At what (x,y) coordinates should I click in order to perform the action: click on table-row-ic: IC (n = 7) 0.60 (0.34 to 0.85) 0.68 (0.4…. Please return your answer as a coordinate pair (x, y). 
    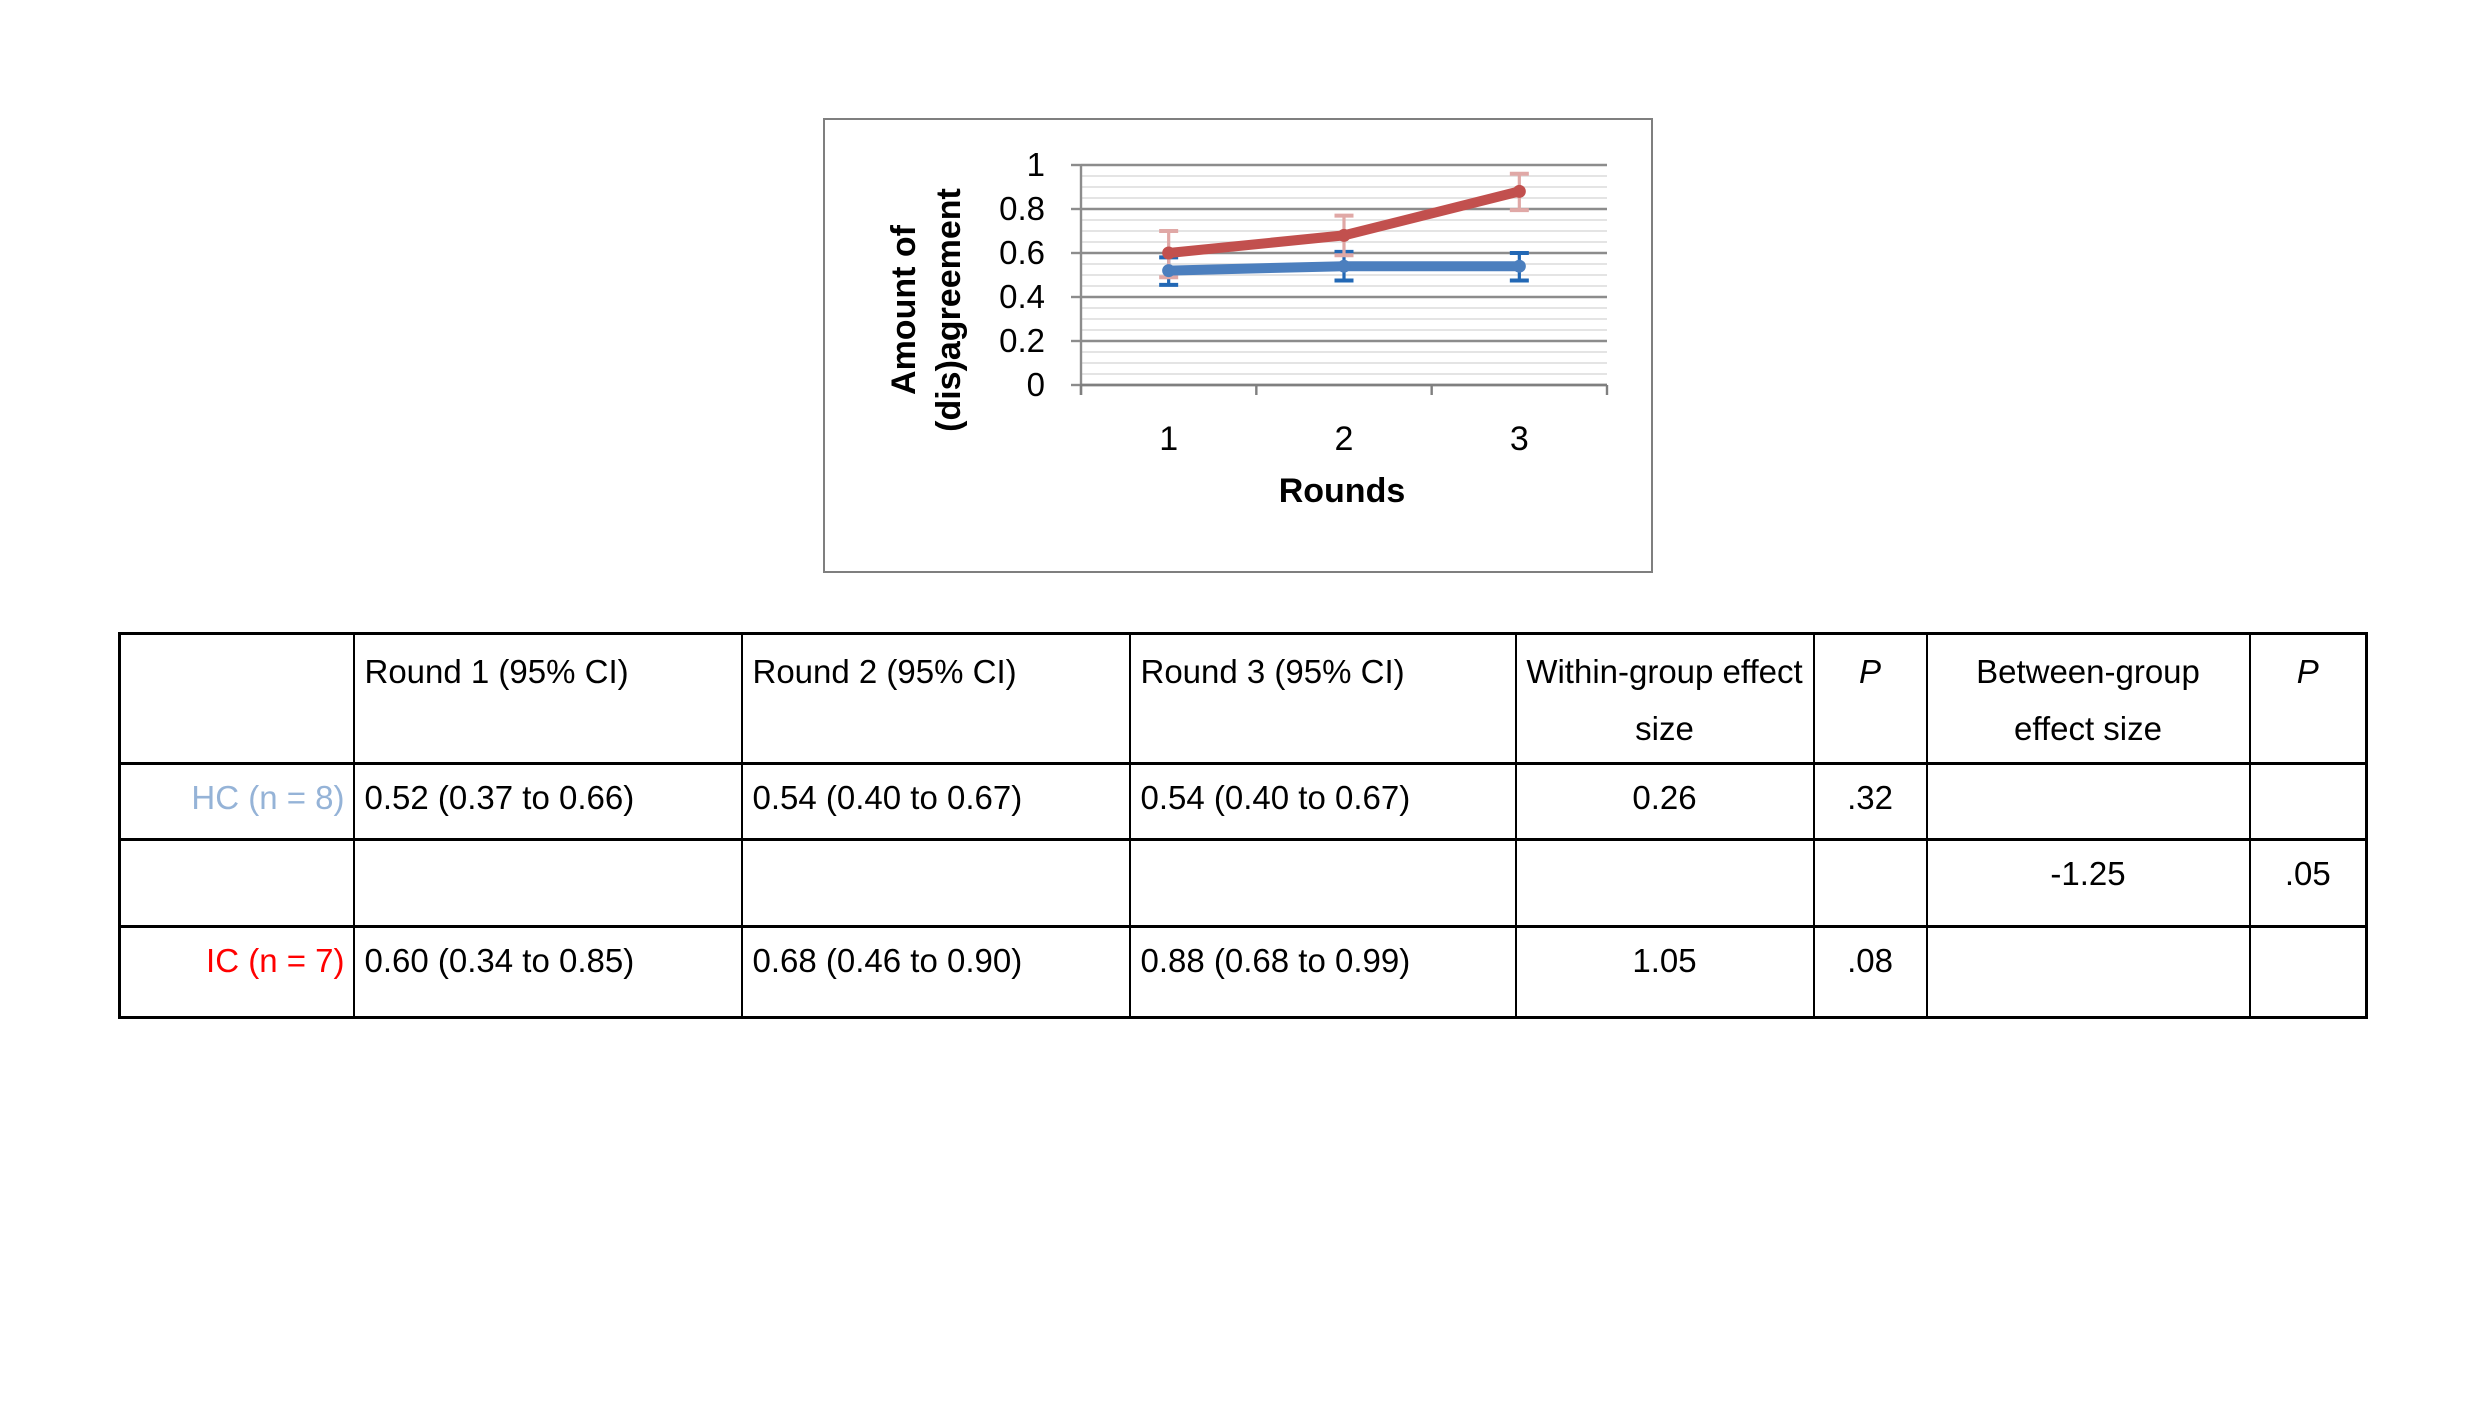
    Looking at the image, I should click on (1243, 972).